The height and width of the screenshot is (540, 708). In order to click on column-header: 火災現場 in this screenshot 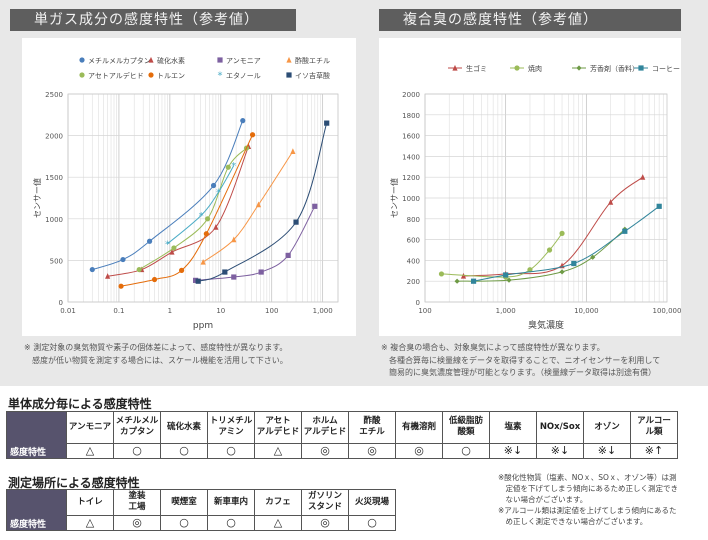, I will do `click(372, 502)`.